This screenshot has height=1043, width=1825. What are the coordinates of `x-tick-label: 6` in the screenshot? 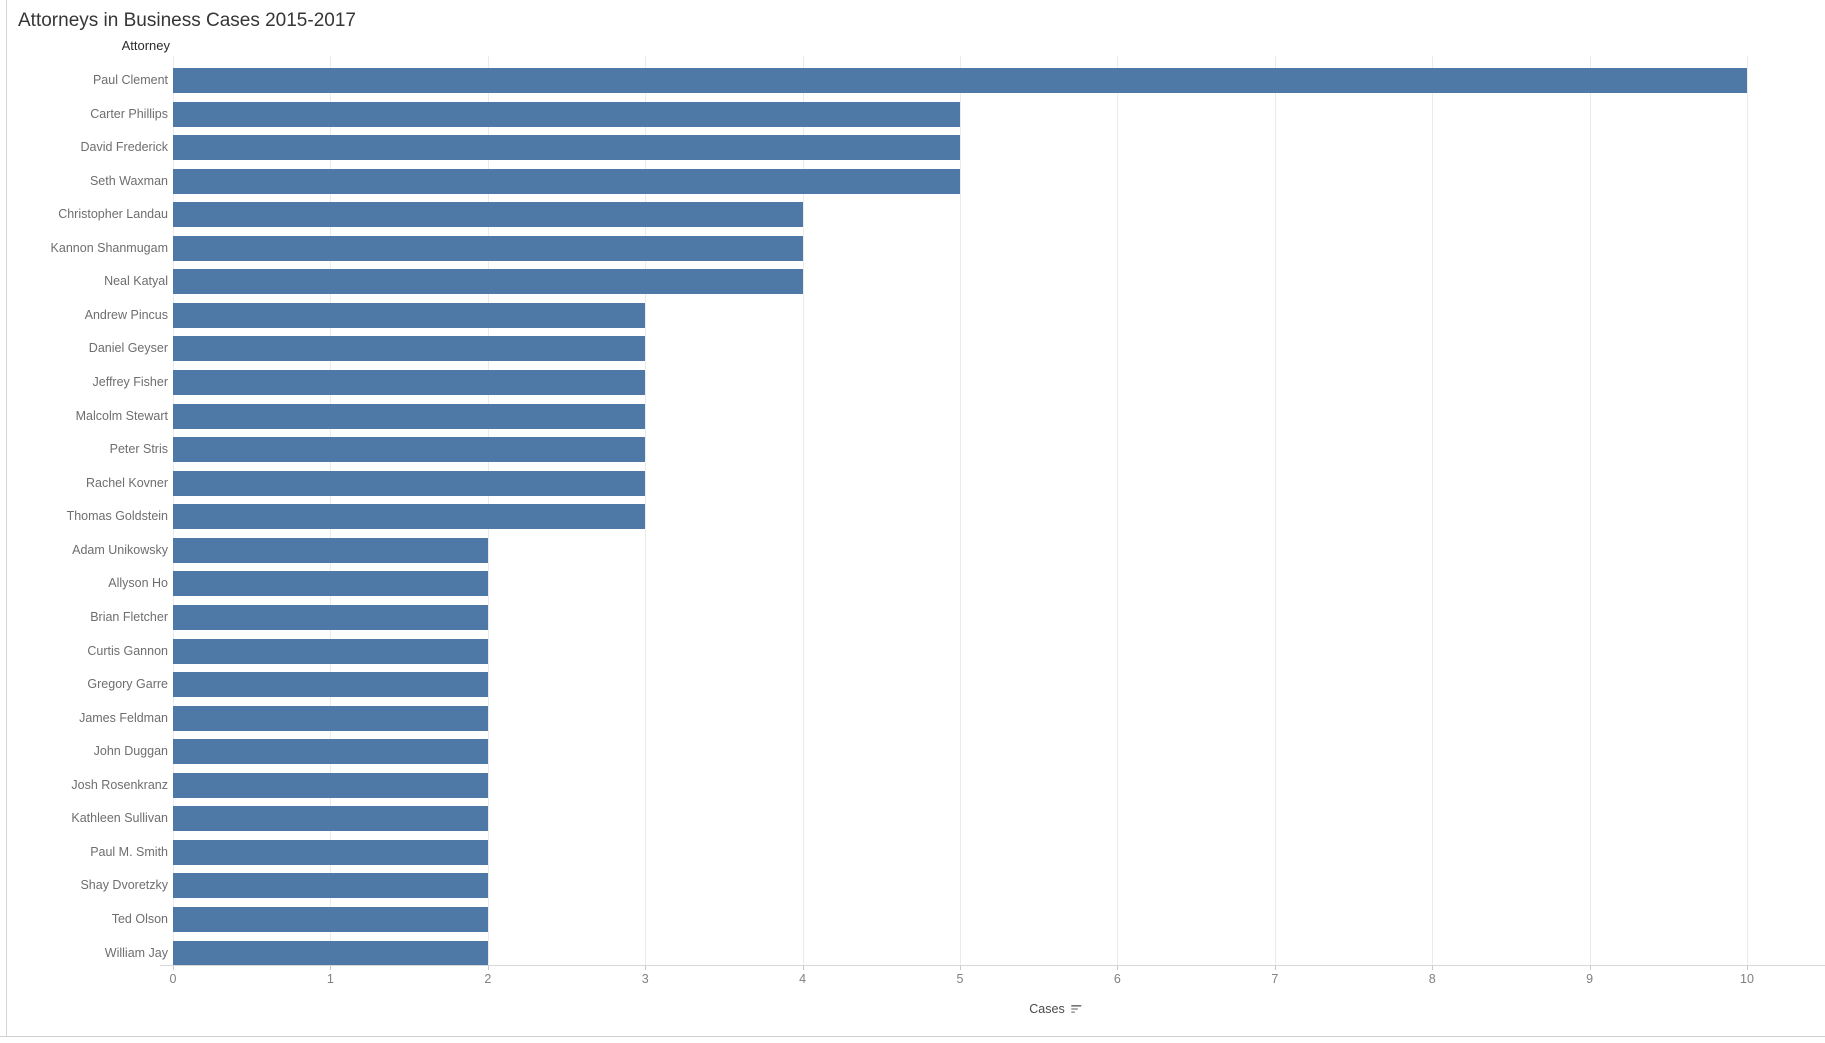 It's located at (1117, 979).